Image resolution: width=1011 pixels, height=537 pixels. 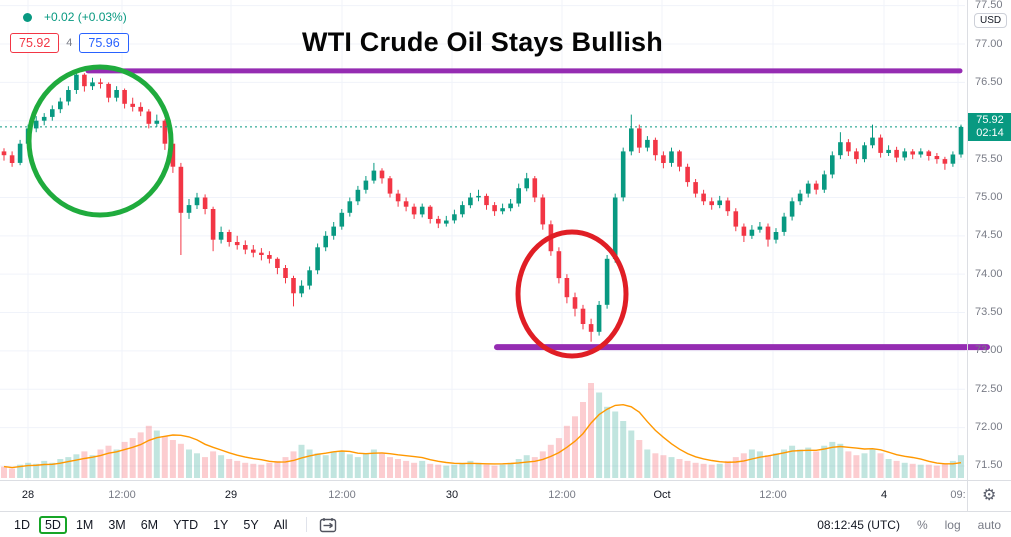 I want to click on price-axis-label: 76.50, so click(x=989, y=81).